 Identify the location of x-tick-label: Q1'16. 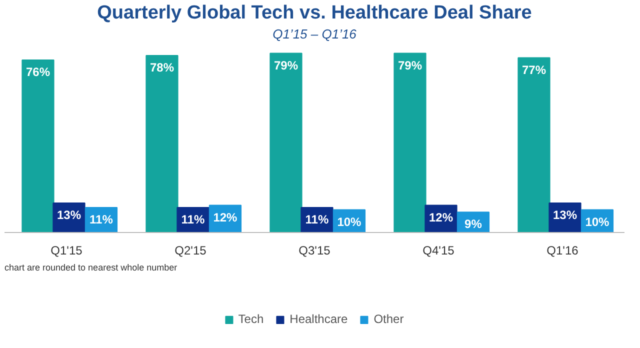
(562, 251).